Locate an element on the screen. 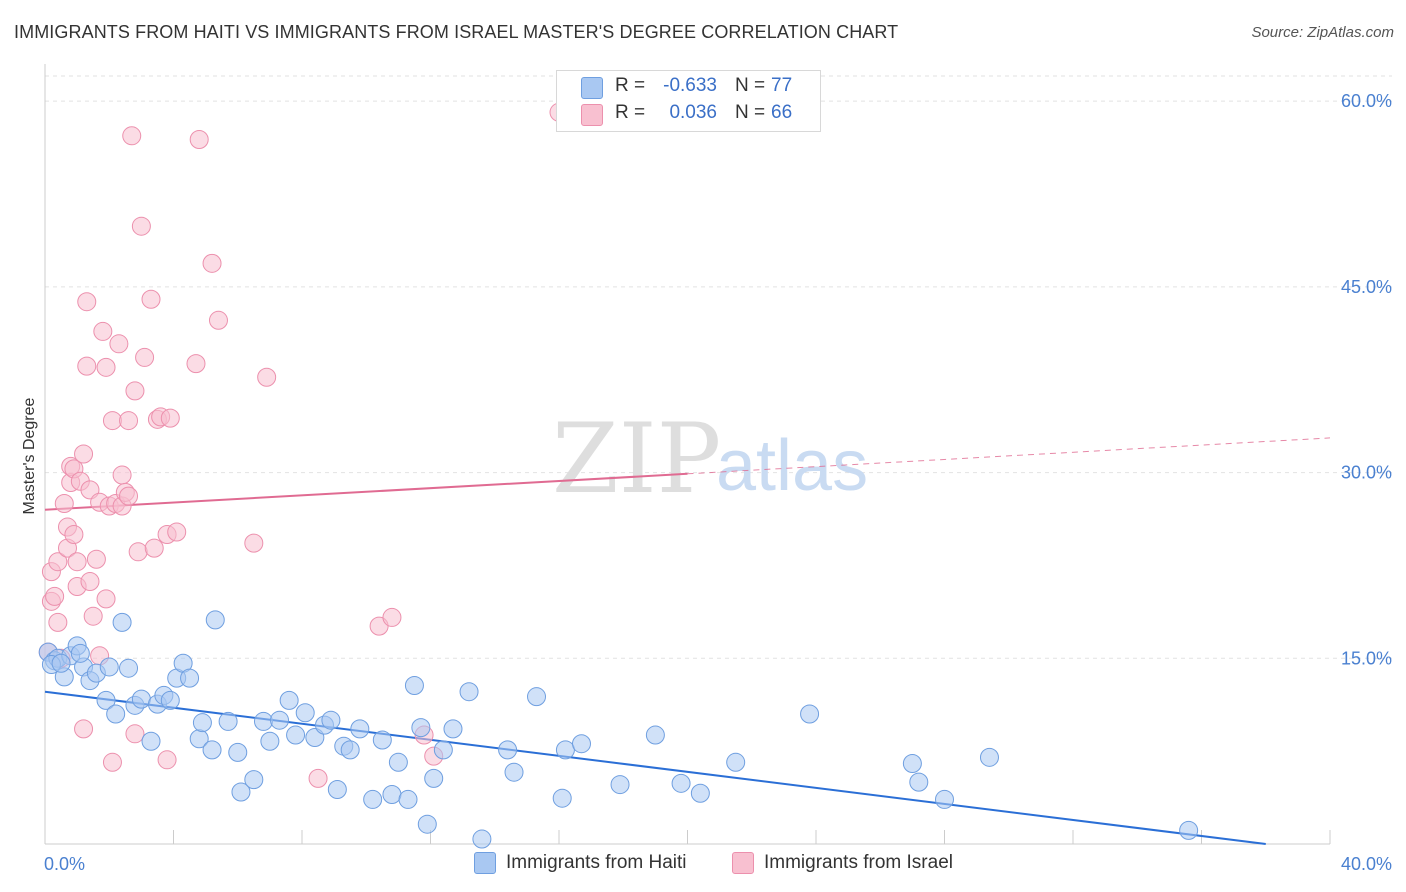 The image size is (1406, 892). legend-r-label: R = is located at coordinates (630, 85).